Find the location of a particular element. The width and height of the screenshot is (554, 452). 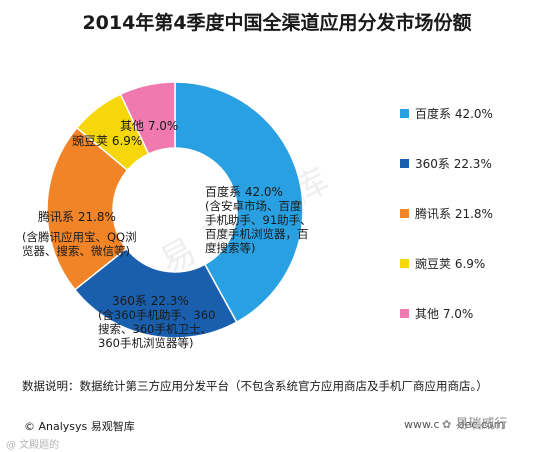

legend-item-360: 360系 22.3% is located at coordinates (475, 163).